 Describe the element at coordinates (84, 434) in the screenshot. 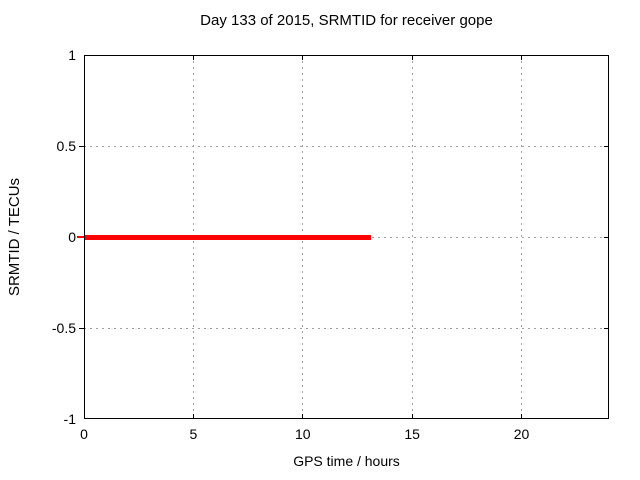

I see `x-tick-label: 0` at that location.